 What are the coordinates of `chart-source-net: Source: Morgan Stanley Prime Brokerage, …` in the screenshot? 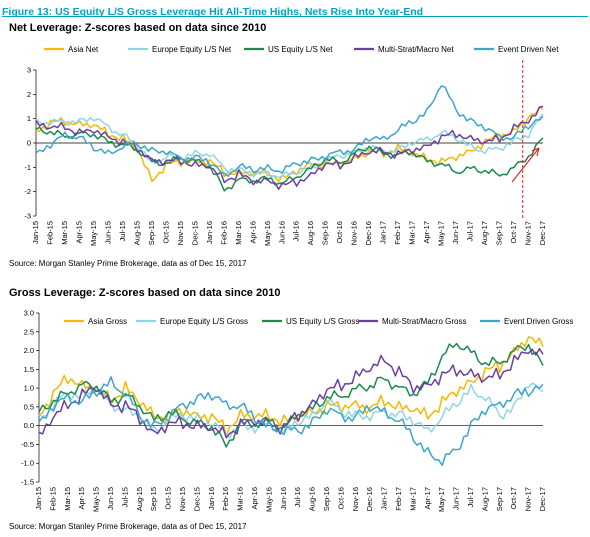 It's located at (128, 263).